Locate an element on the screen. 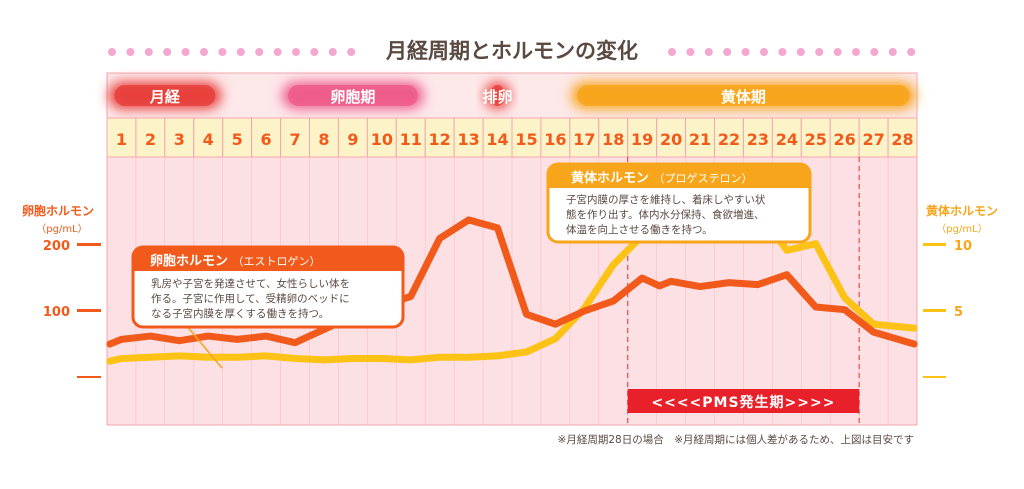 Image resolution: width=1024 pixels, height=489 pixels. phase-3: 排卵 is located at coordinates (498, 95).